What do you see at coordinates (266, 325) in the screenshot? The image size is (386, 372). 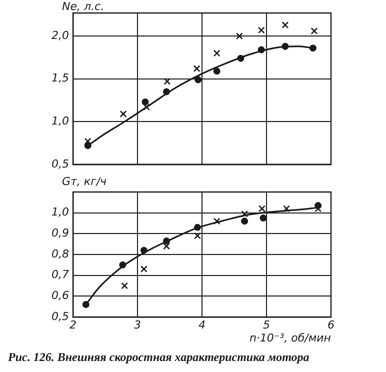 I see `x-tick-label: 5` at bounding box center [266, 325].